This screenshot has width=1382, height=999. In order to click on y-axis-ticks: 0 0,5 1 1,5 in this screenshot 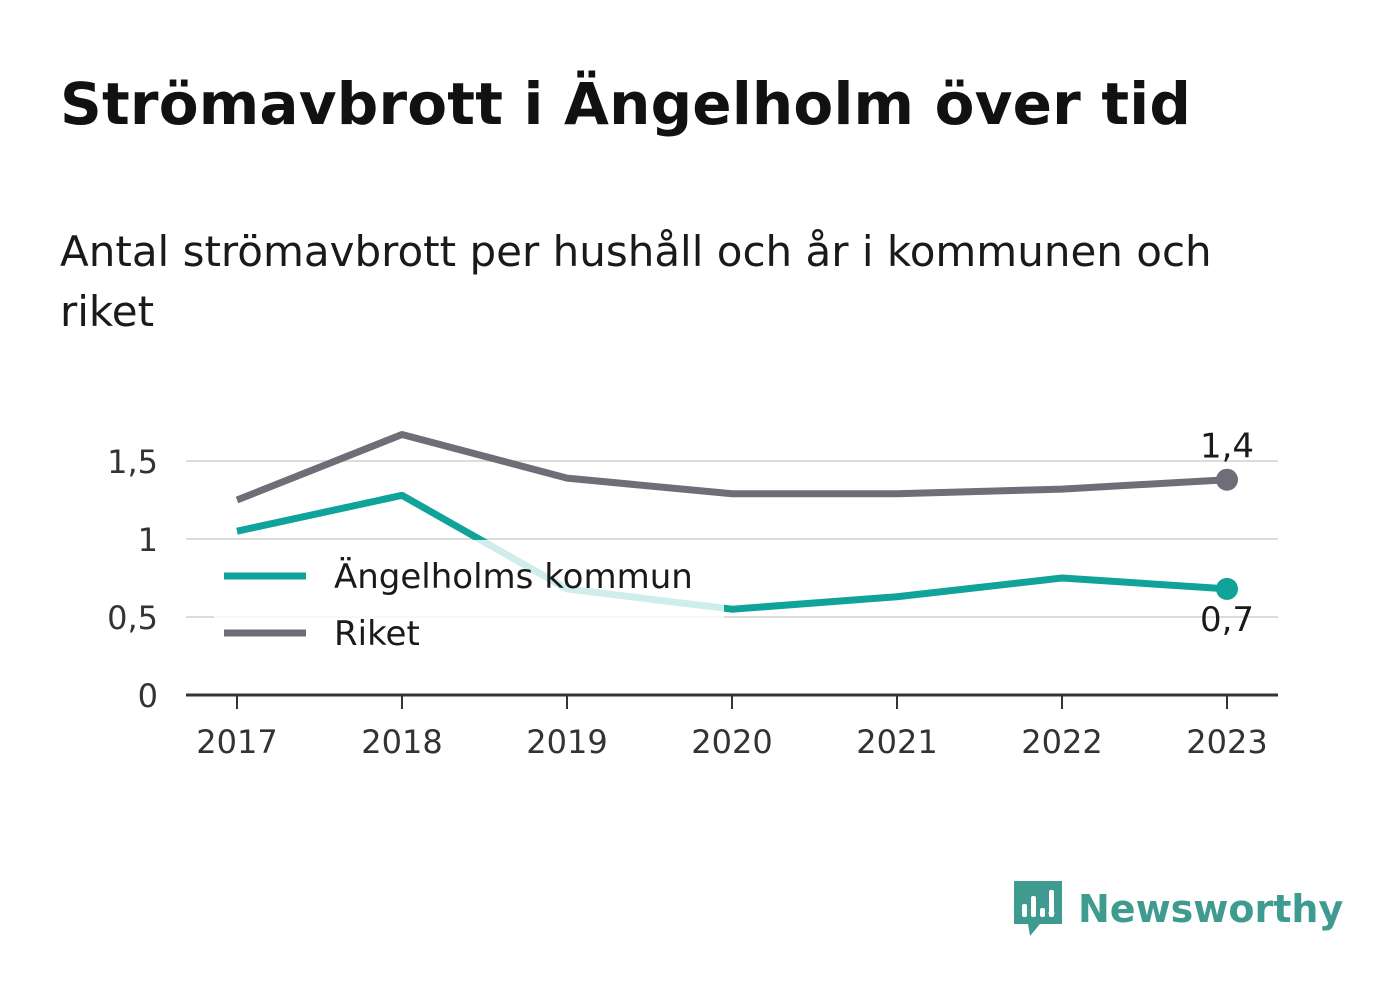, I will do `click(132, 579)`.